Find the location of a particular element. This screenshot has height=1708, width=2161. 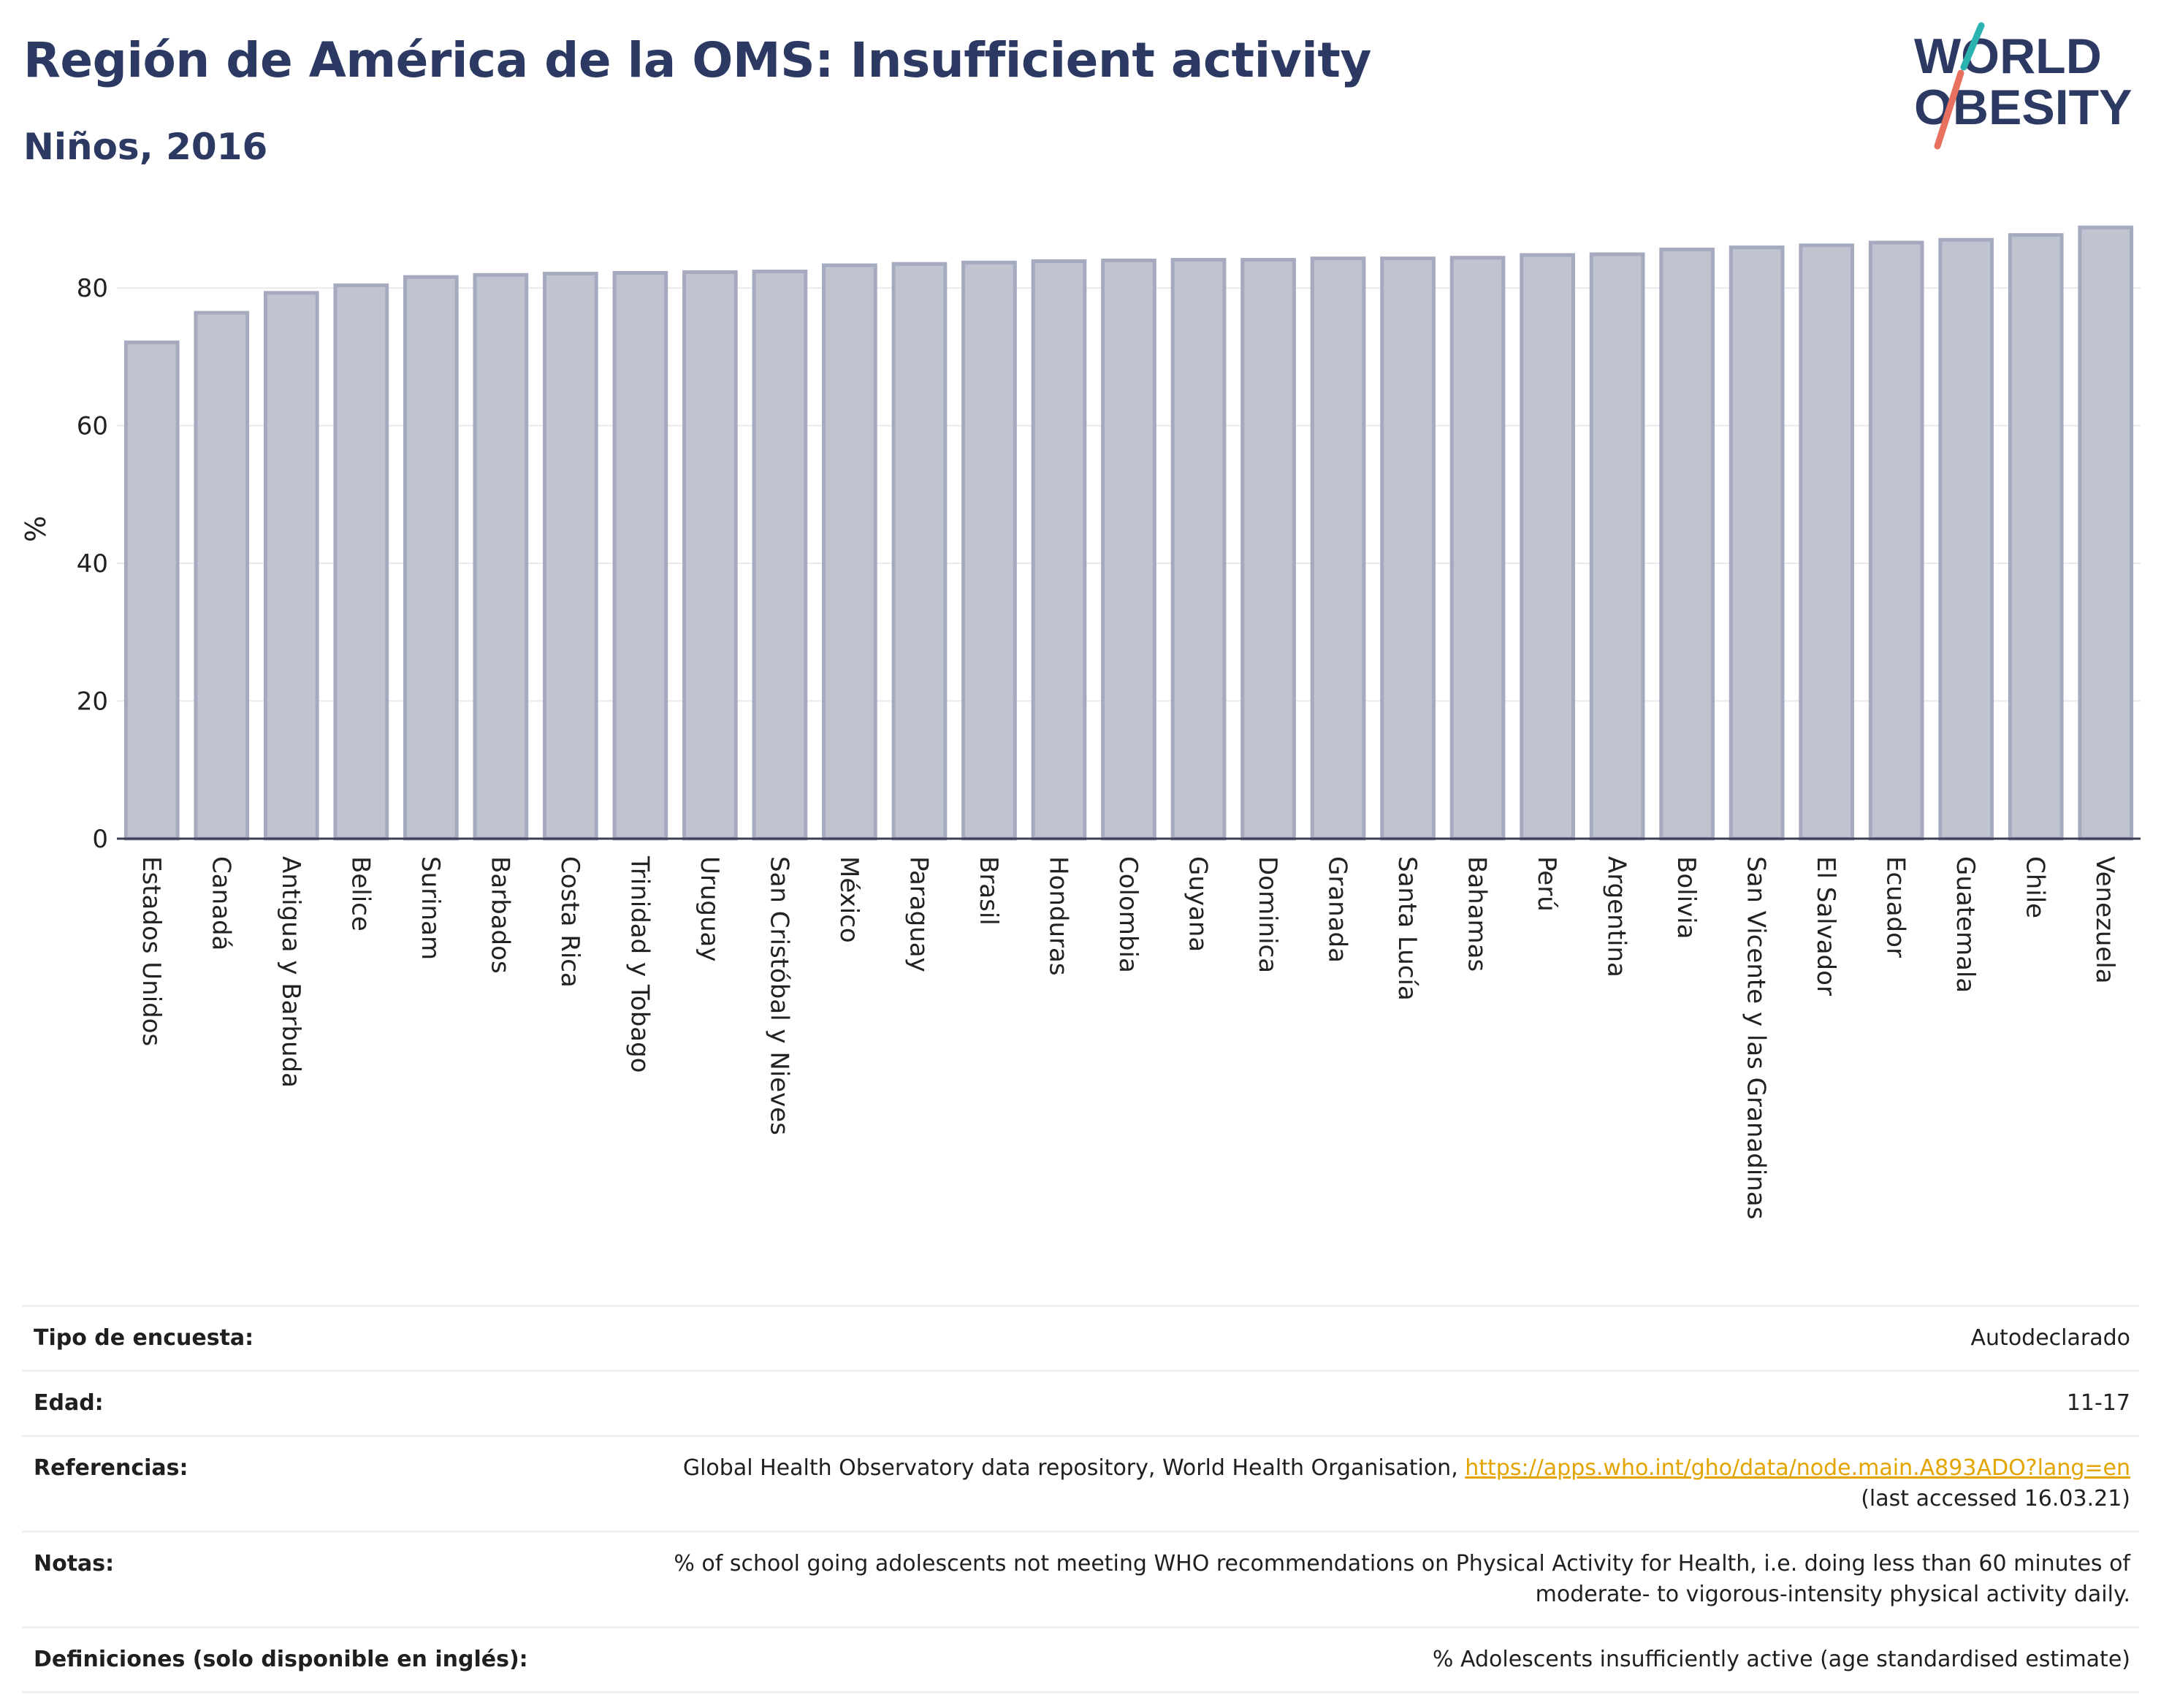

y-tick-label: 40 is located at coordinates (92, 564).